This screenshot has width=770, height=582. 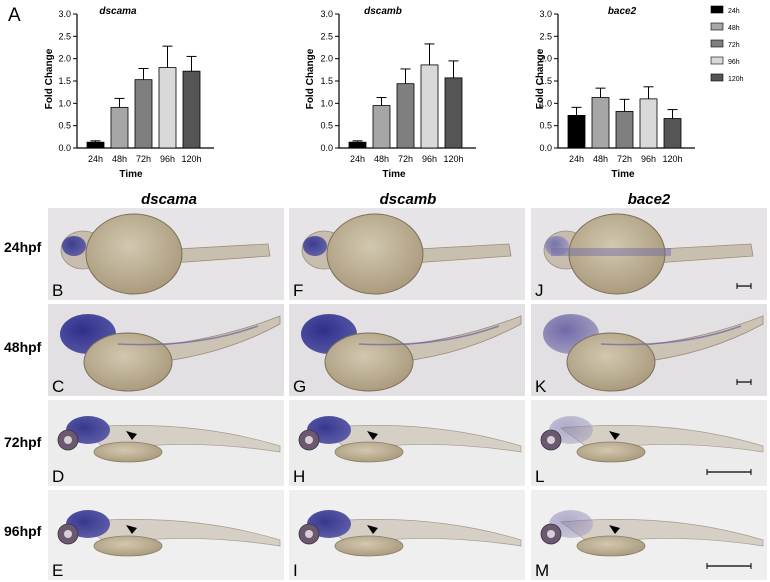 I want to click on panel-G: G, so click(x=407, y=350).